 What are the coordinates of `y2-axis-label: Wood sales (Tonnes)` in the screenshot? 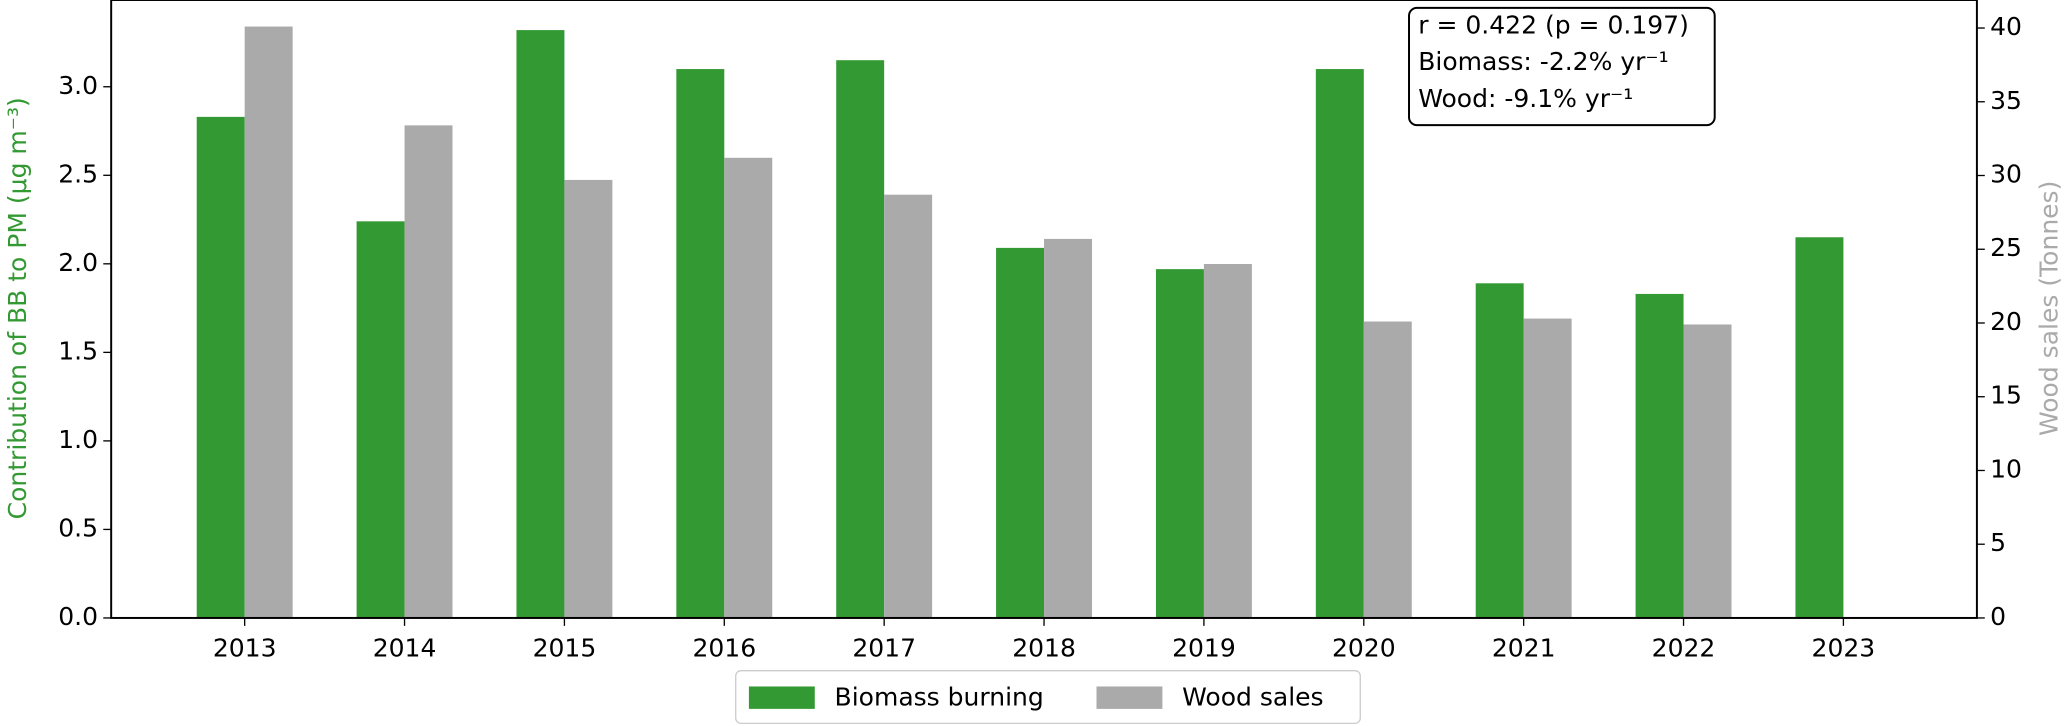 It's located at (2049, 308).